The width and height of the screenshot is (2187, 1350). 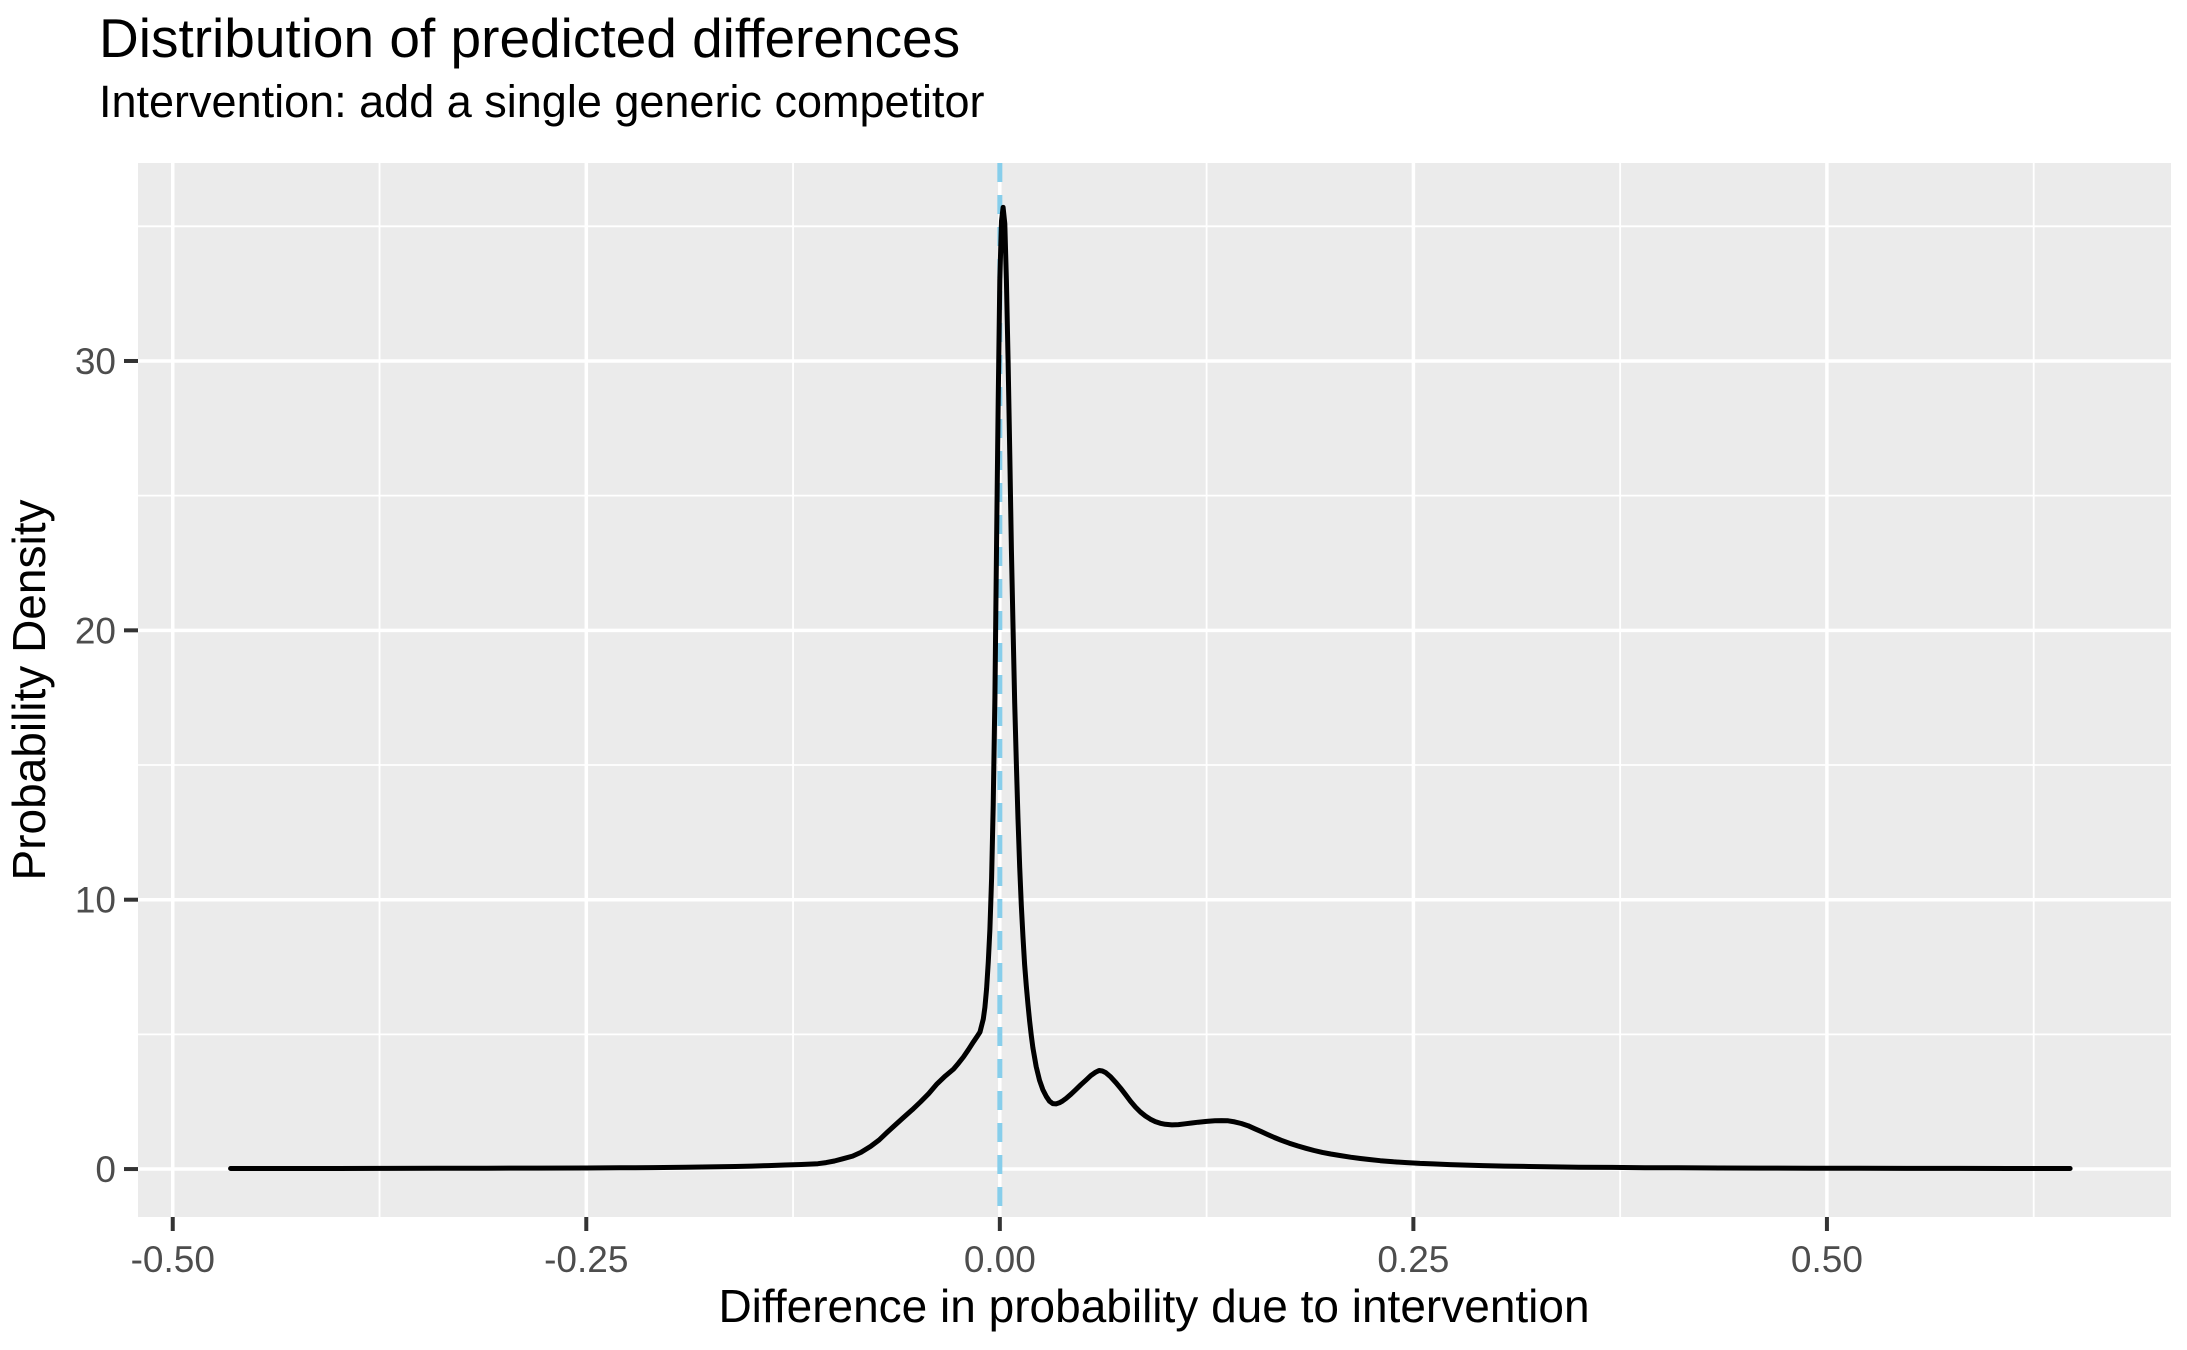 I want to click on x-axis-tick-label: 0.25, so click(x=1413, y=1259).